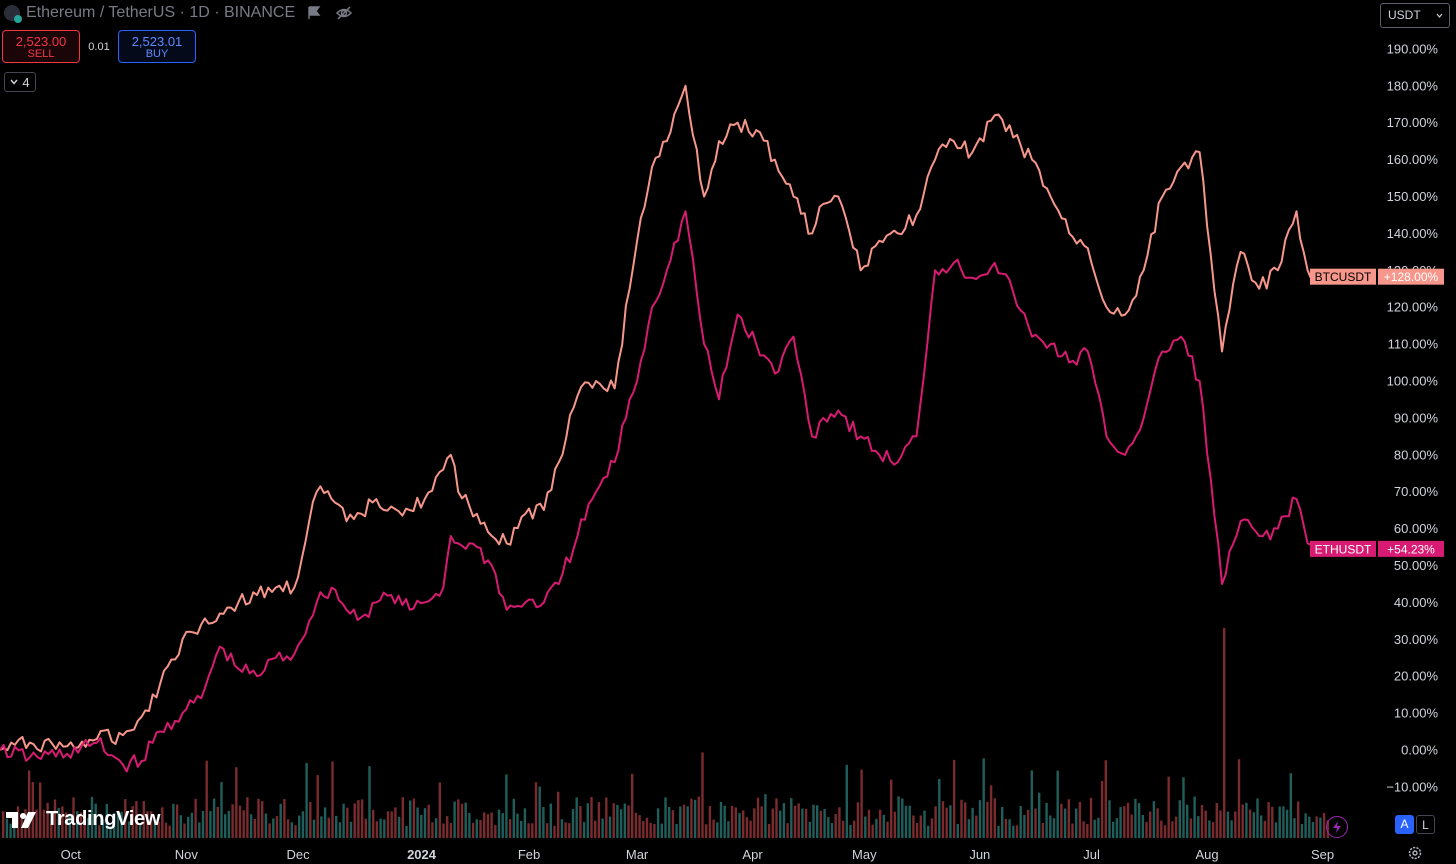  Describe the element at coordinates (314, 13) in the screenshot. I see `flag-icon` at that location.